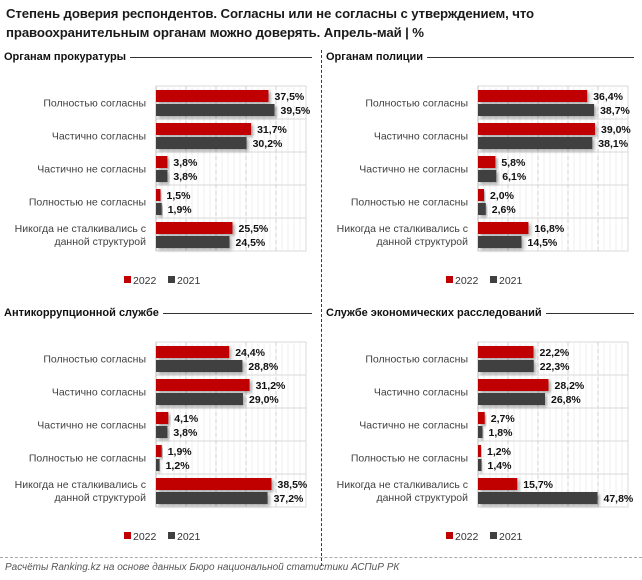 This screenshot has height=580, width=642. I want to click on data-label-2021-partly-agree: 29,0%, so click(264, 400).